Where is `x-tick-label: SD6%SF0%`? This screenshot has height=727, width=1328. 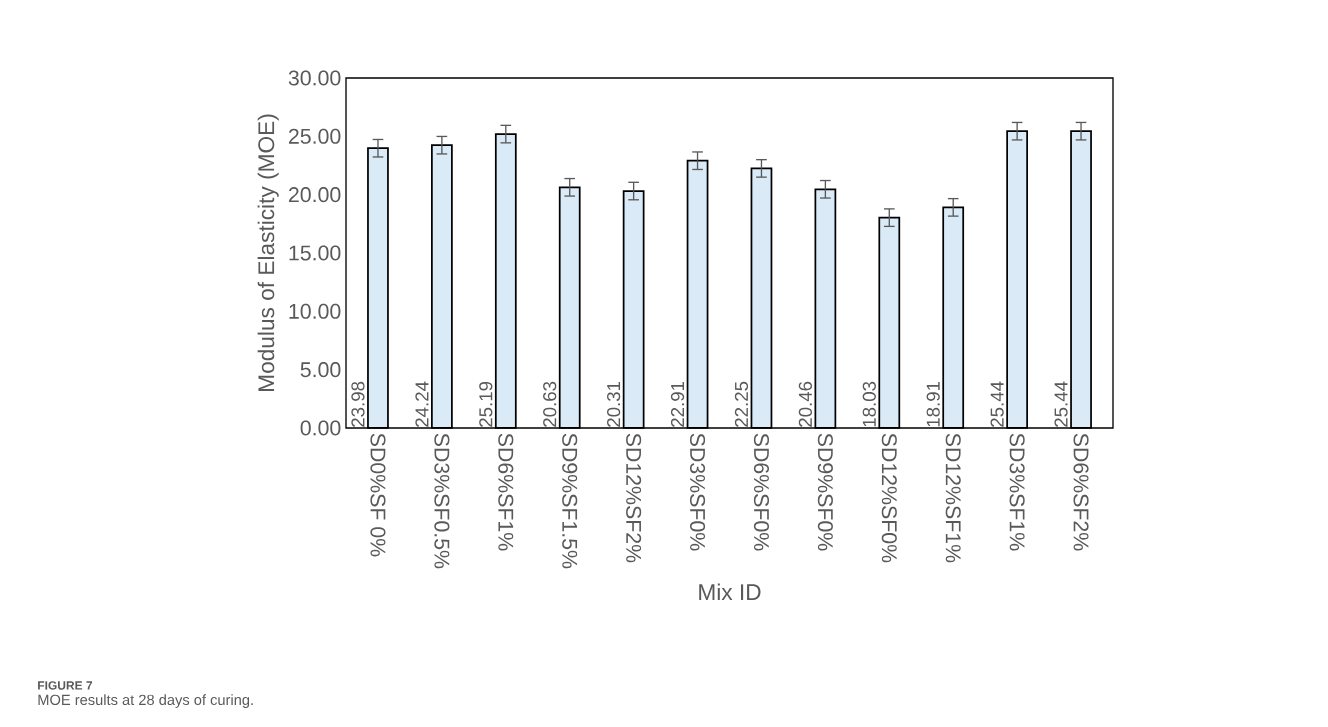
x-tick-label: SD6%SF0% is located at coordinates (761, 492).